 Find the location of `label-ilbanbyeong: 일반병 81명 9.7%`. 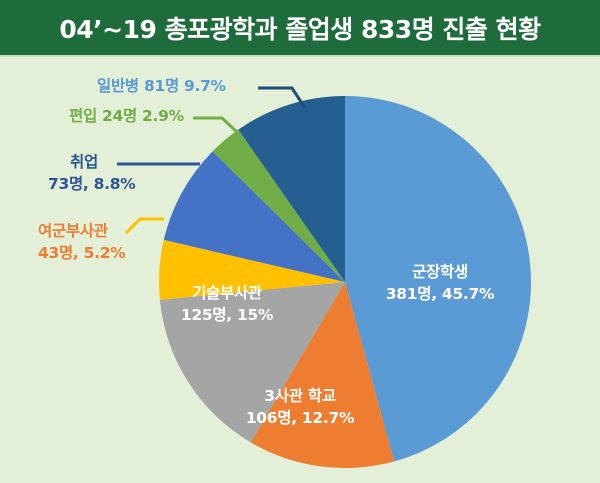

label-ilbanbyeong: 일반병 81명 9.7% is located at coordinates (161, 86).